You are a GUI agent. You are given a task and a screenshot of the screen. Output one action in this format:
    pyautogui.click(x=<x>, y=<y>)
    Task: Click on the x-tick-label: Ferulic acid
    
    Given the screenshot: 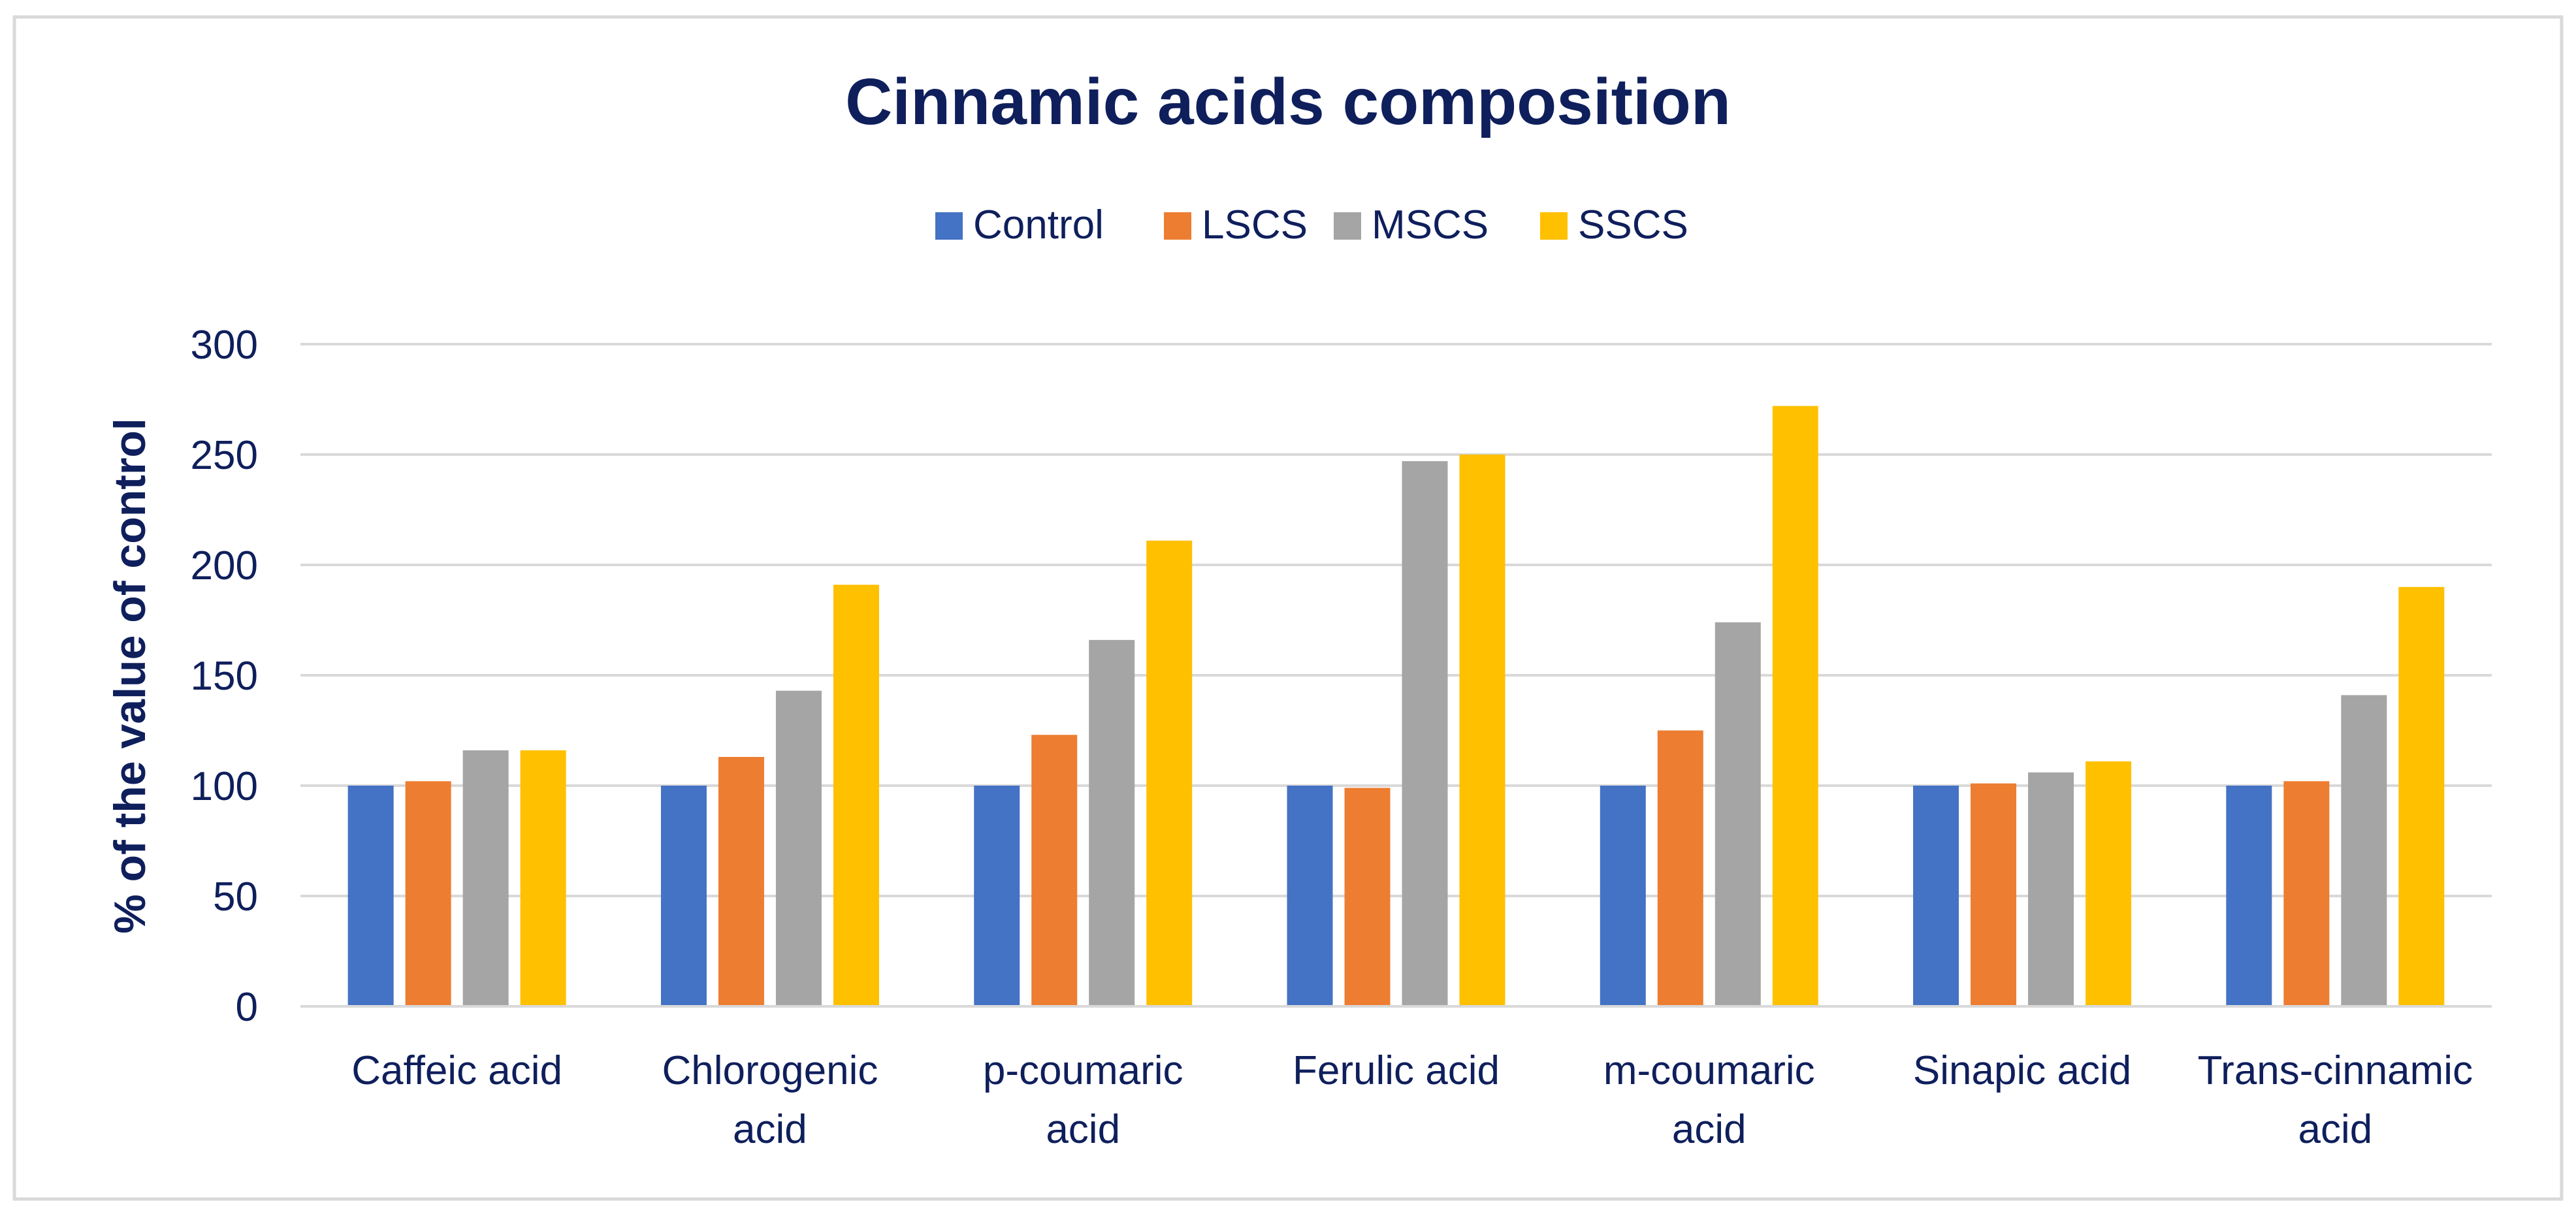 What is the action you would take?
    pyautogui.click(x=1396, y=1070)
    